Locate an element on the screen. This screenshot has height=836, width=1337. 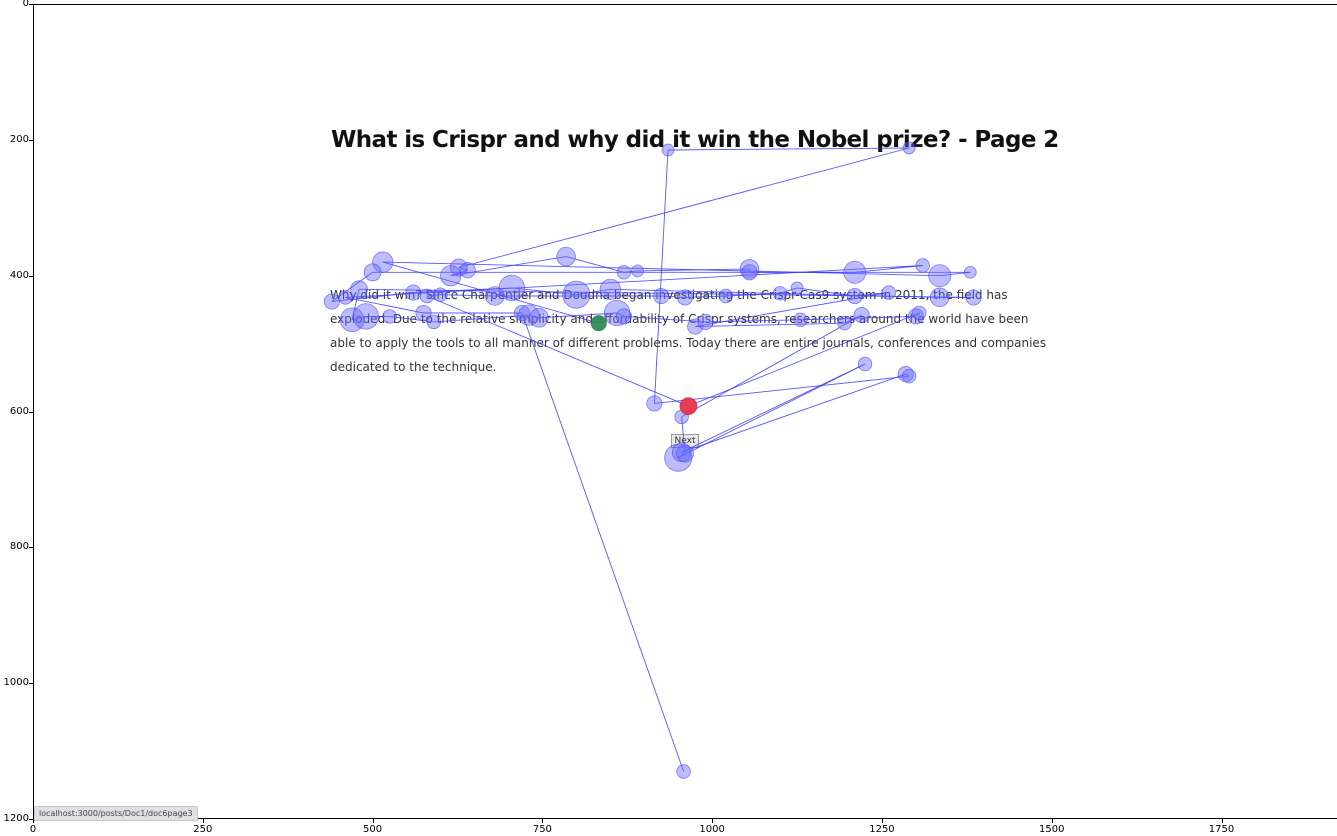
x-tick-label: 1500 is located at coordinates (1052, 829).